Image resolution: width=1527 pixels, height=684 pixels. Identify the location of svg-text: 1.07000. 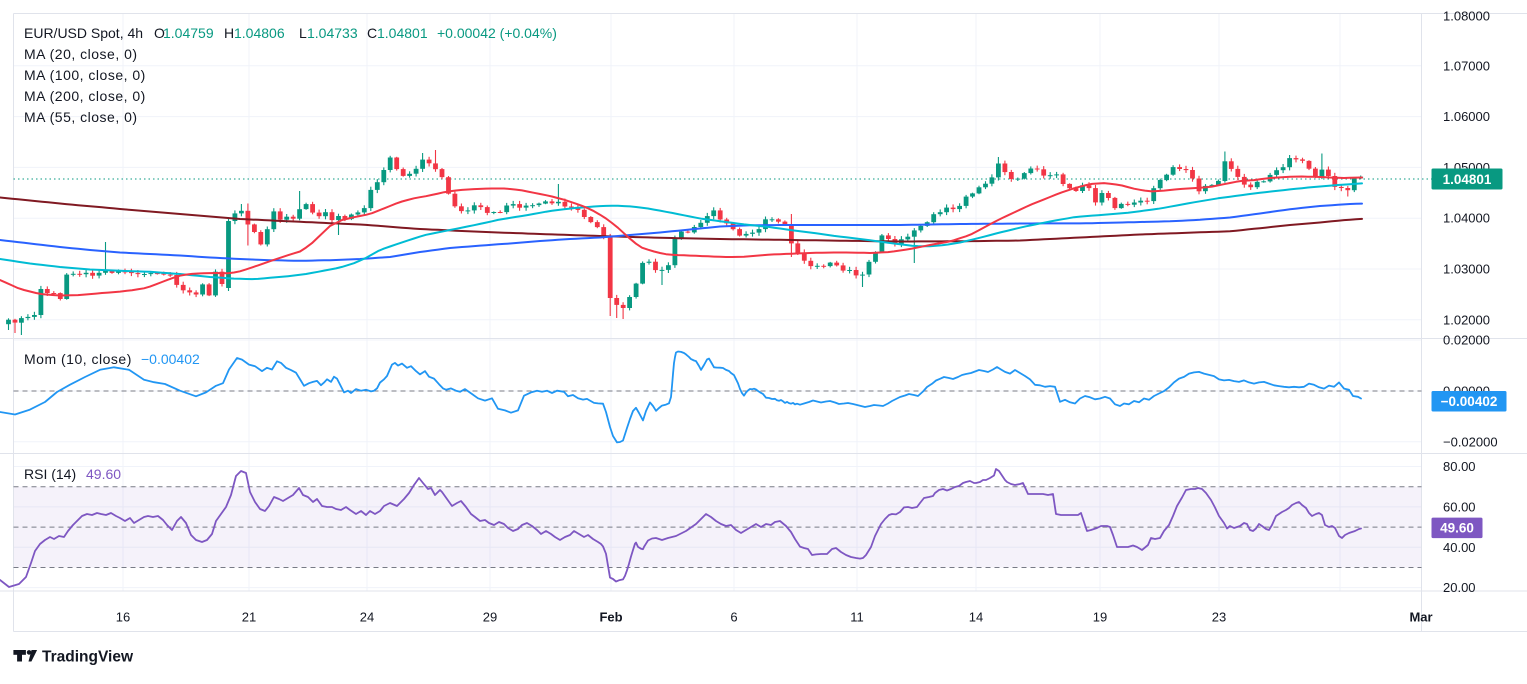
(1466, 65).